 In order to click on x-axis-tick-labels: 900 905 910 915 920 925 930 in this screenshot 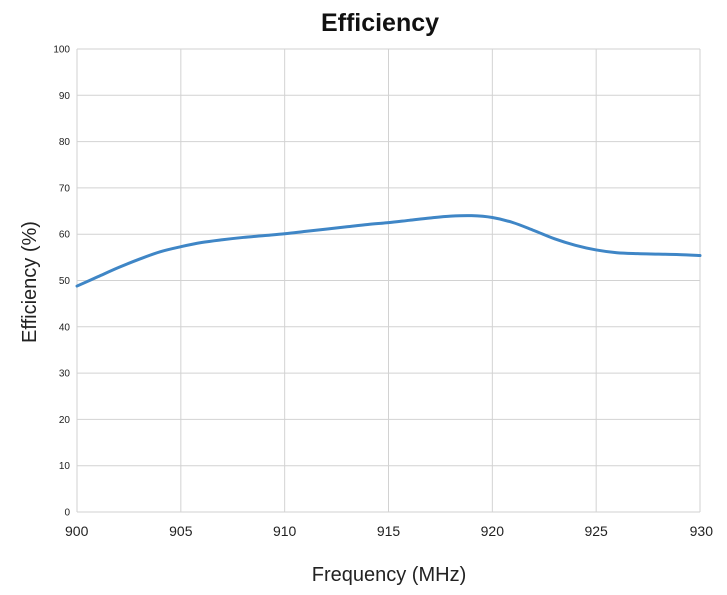, I will do `click(389, 531)`.